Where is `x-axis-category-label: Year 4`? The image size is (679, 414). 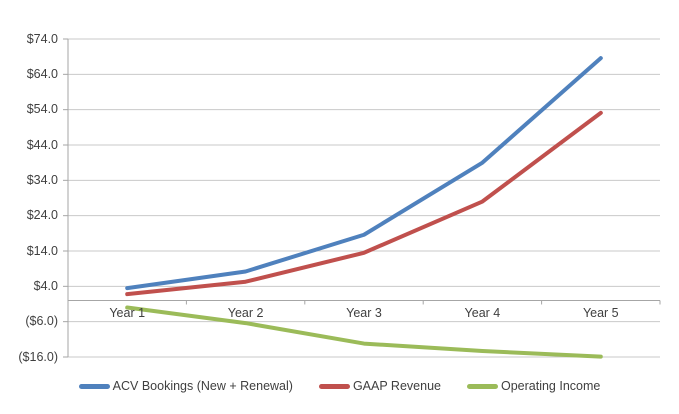
x-axis-category-label: Year 4 is located at coordinates (482, 313).